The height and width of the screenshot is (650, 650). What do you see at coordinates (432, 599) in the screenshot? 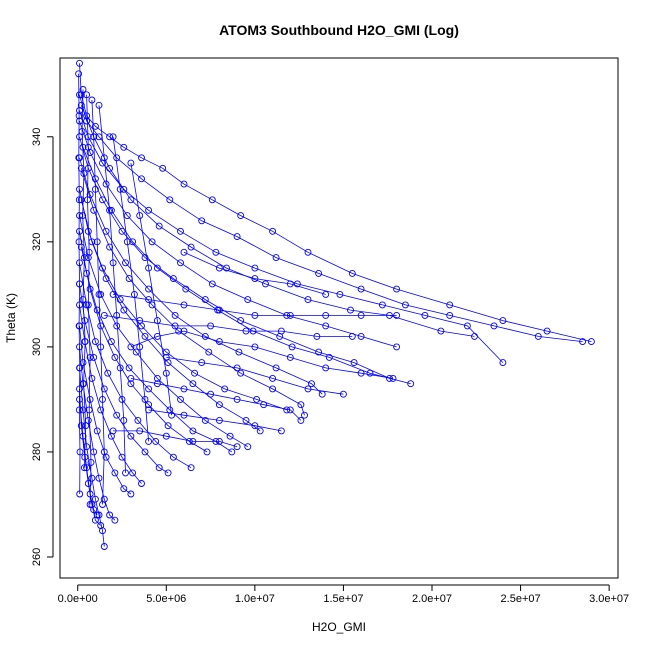
I see `x-tick-label: 2.0e+07` at bounding box center [432, 599].